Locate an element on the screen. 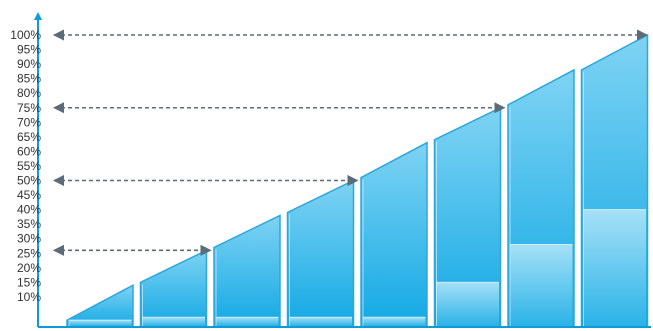  y-tick-label: 80% is located at coordinates (29, 93).